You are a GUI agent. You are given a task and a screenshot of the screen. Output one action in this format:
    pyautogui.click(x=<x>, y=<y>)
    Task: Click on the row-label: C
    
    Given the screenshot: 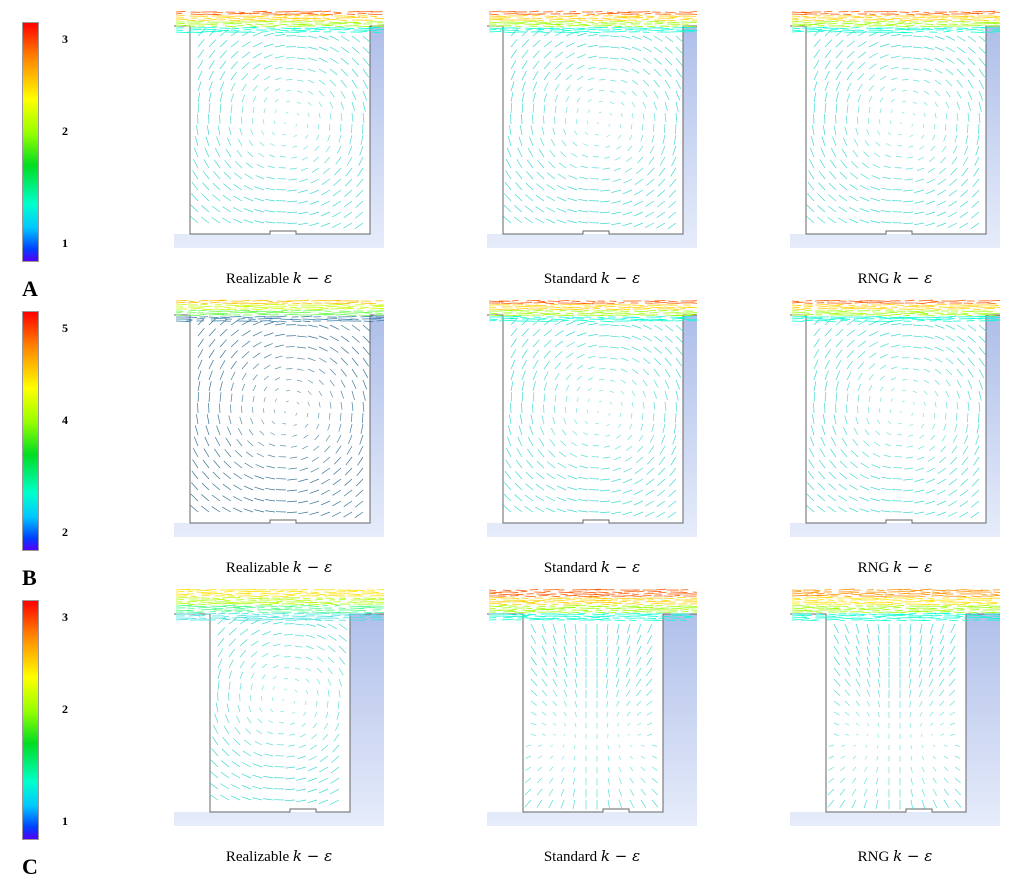 What is the action you would take?
    pyautogui.click(x=30, y=867)
    